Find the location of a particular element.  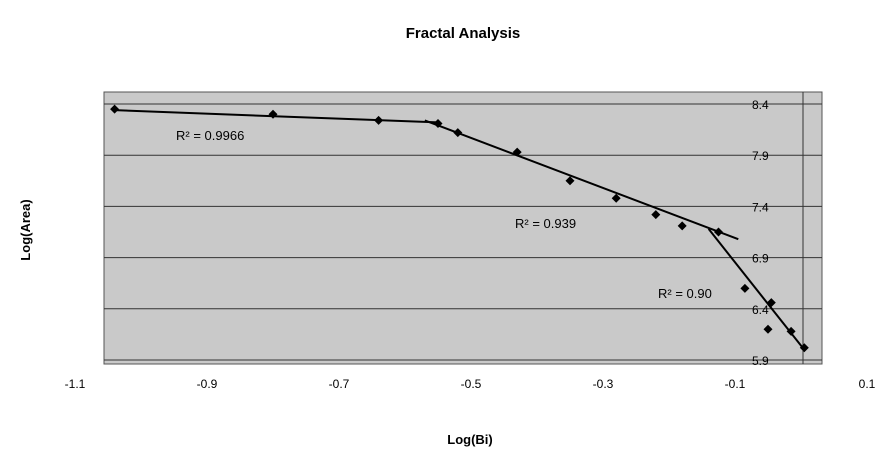

y-tick-label: 7.9 is located at coordinates (760, 156).